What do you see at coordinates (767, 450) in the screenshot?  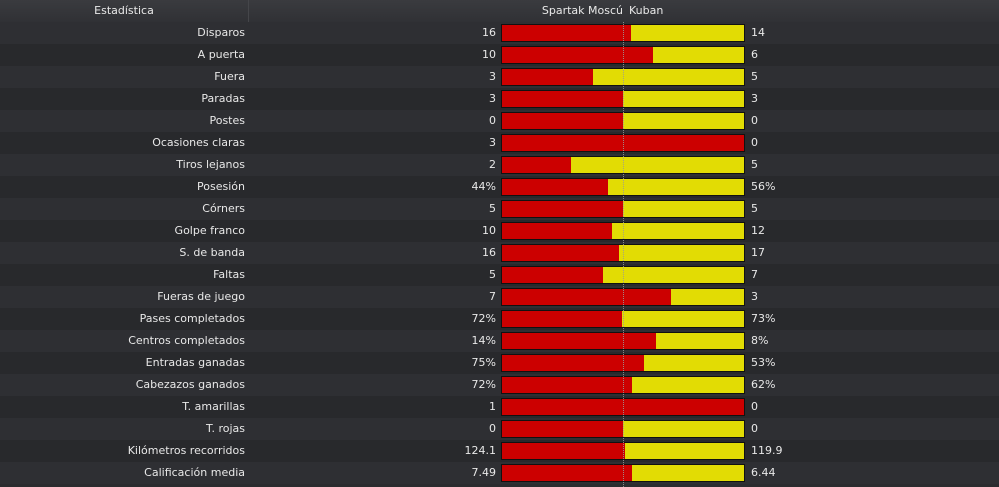 I see `away-value: 119.9` at bounding box center [767, 450].